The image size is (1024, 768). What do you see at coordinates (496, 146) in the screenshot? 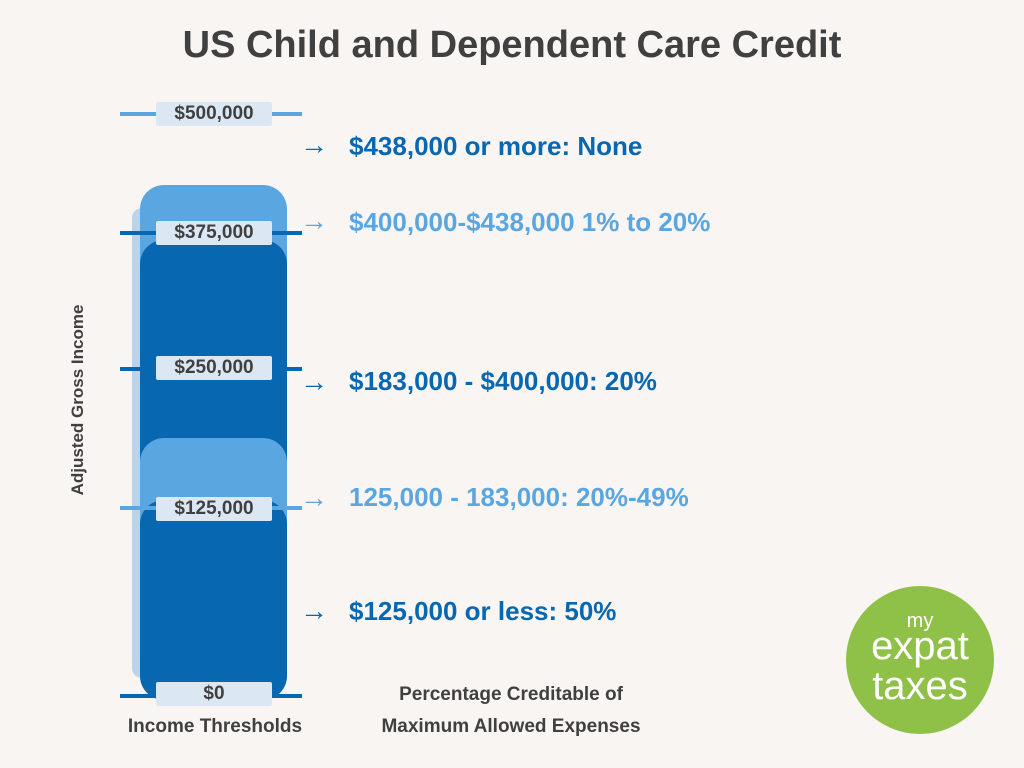
I see `range-text: $438,000 or more: None` at bounding box center [496, 146].